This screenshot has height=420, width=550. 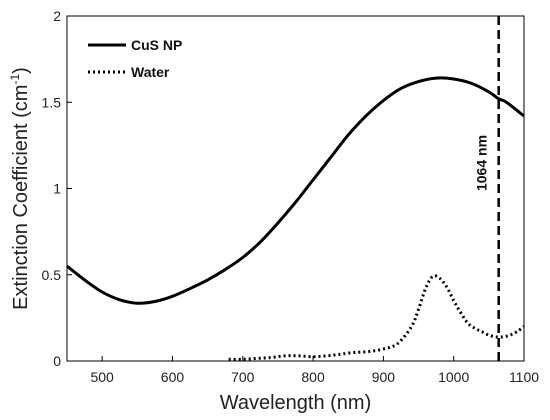 What do you see at coordinates (102, 377) in the screenshot?
I see `x-tick-label: 500` at bounding box center [102, 377].